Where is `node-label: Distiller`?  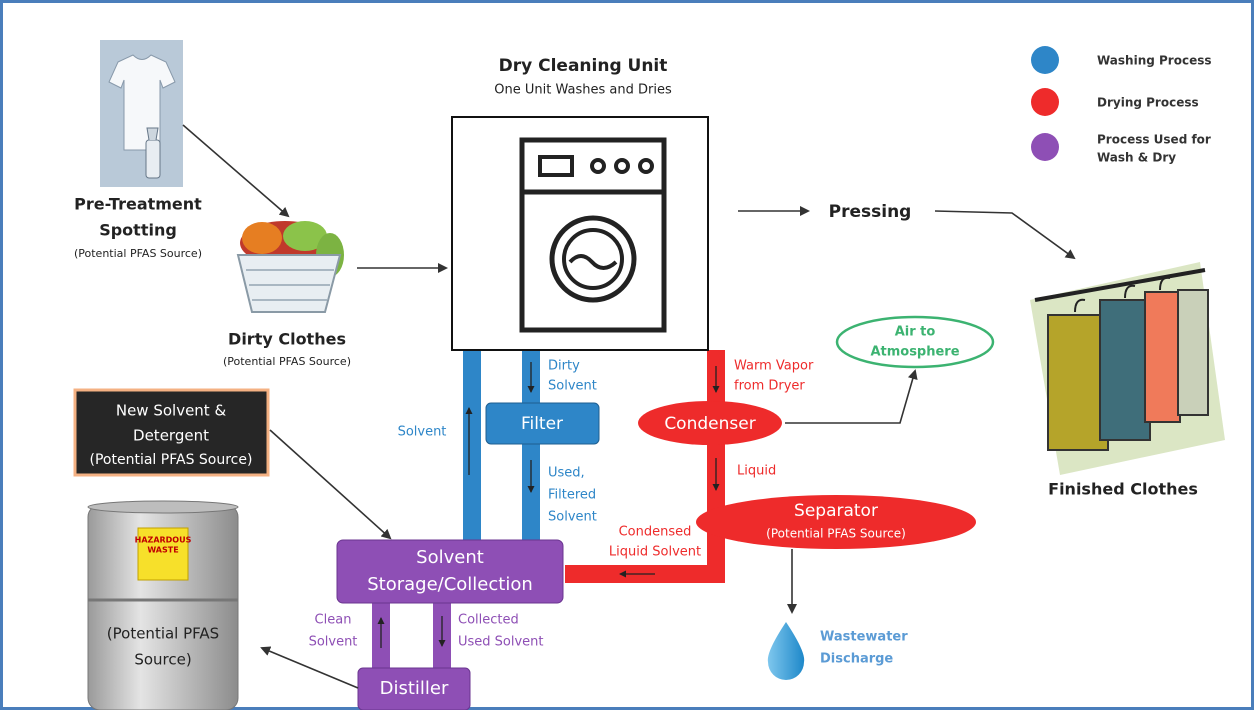 node-label: Distiller is located at coordinates (414, 688).